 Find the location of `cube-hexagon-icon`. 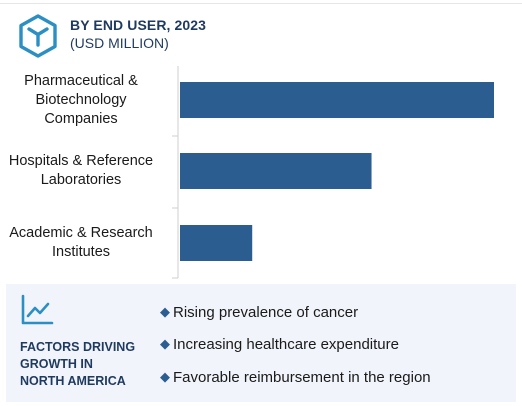

cube-hexagon-icon is located at coordinates (38, 36).